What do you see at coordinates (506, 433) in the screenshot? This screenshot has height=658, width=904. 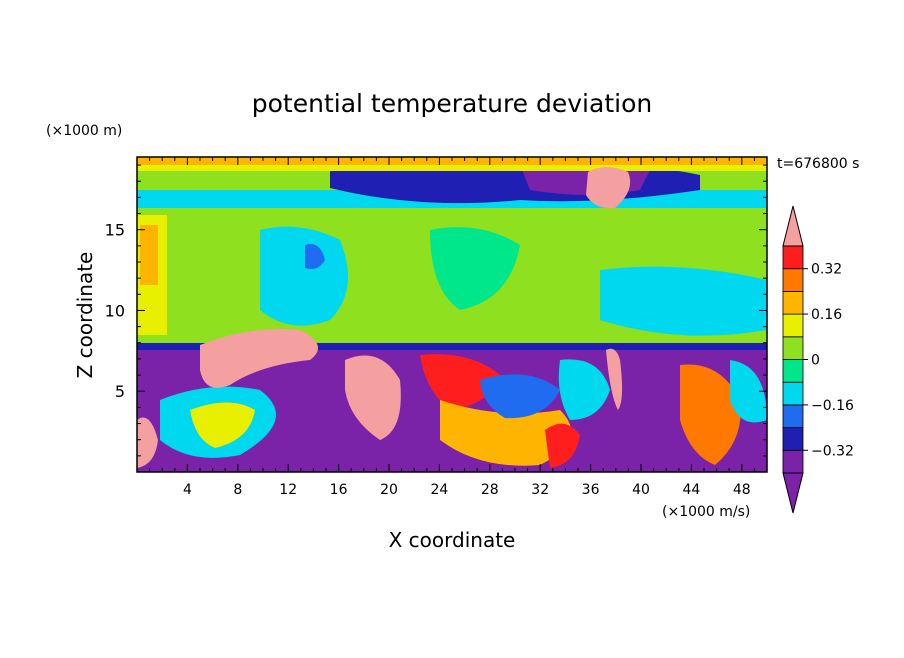 I see `lower-swirl-orange` at bounding box center [506, 433].